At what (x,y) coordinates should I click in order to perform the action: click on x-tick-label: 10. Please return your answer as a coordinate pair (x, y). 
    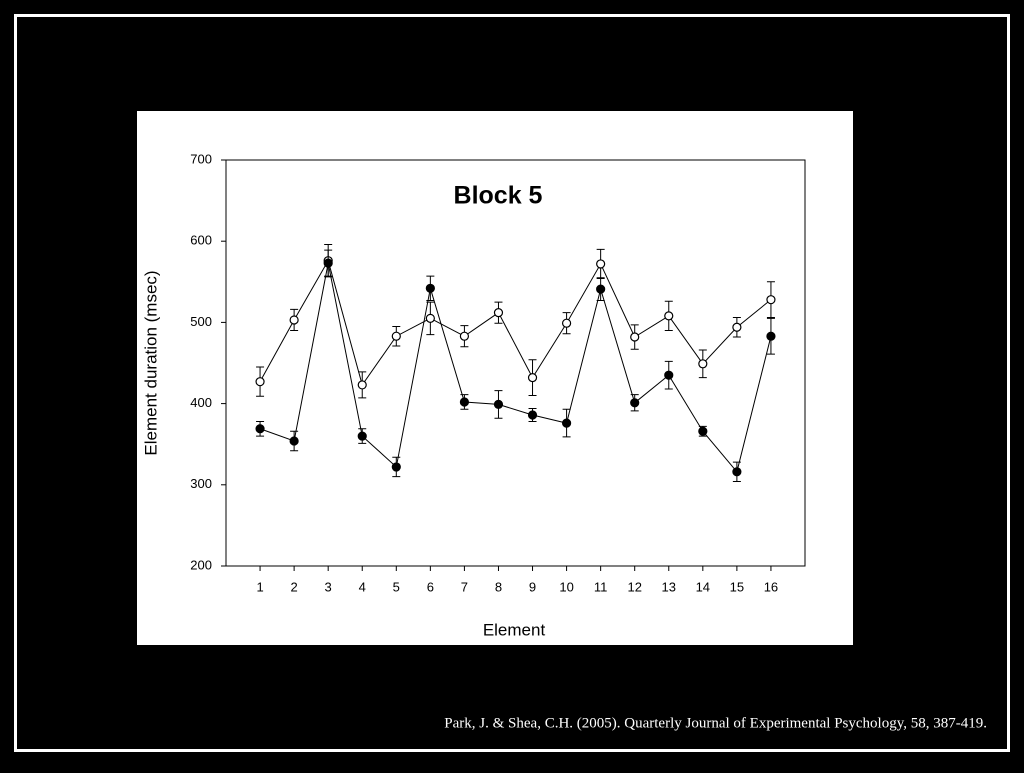
    Looking at the image, I should click on (566, 586).